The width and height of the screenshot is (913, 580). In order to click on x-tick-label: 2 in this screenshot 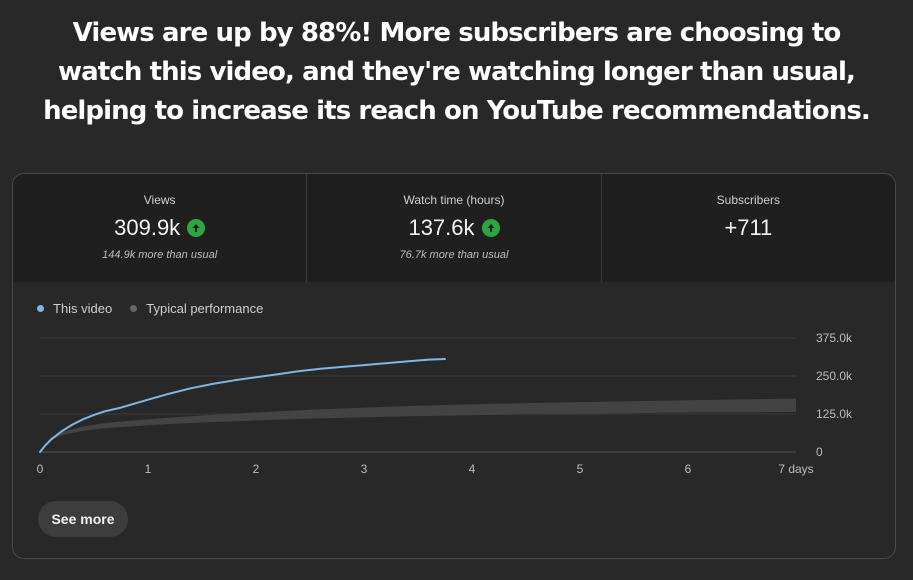, I will do `click(256, 469)`.